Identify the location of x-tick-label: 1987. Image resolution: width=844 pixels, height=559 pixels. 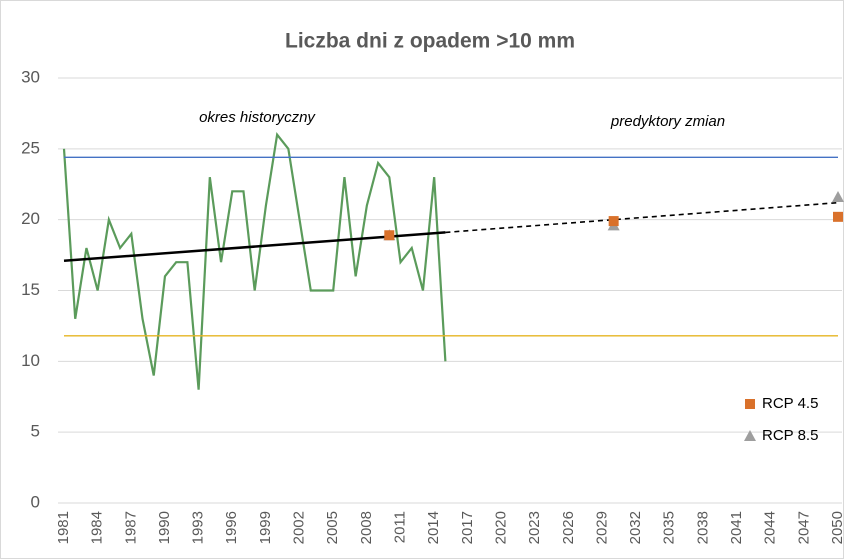
(130, 527).